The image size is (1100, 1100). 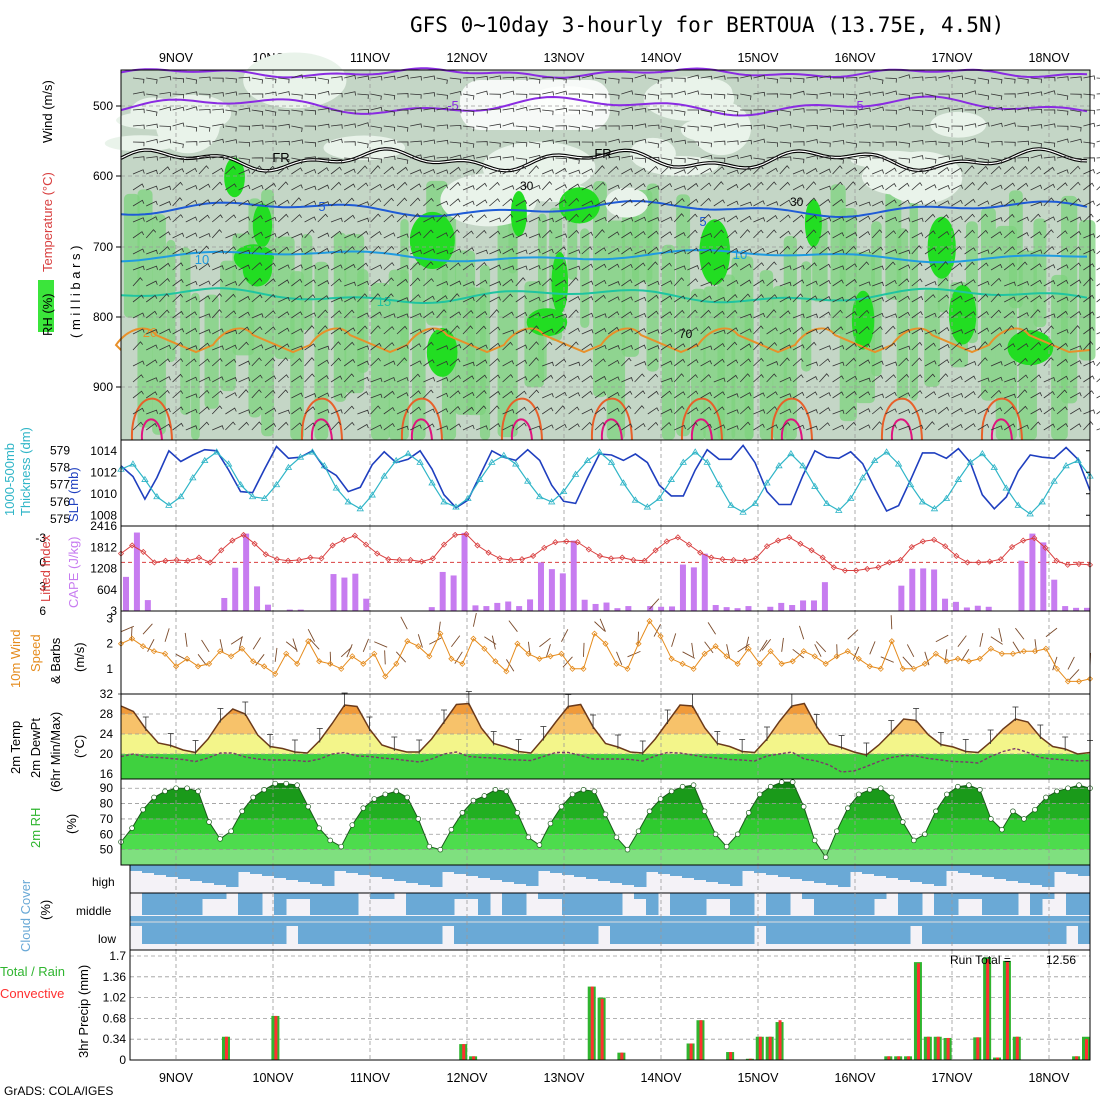 What do you see at coordinates (901, 419) in the screenshot?
I see `contour-loop` at bounding box center [901, 419].